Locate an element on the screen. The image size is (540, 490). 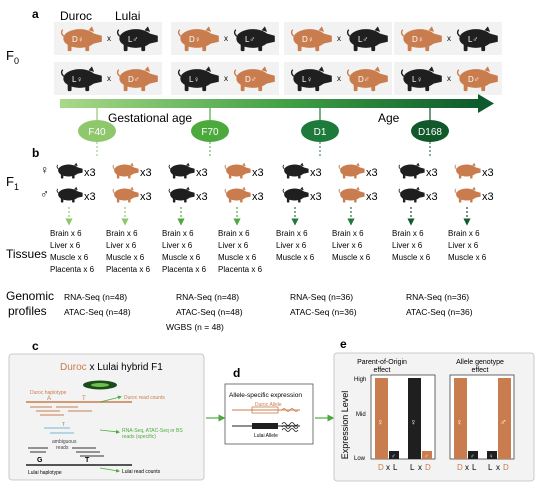
plot2-female-symbol-2: ♀ is located at coordinates (491, 457).